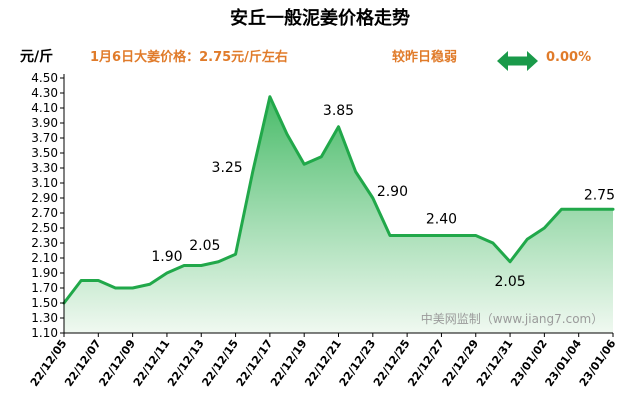  I want to click on change-value: 0.00%, so click(568, 57).